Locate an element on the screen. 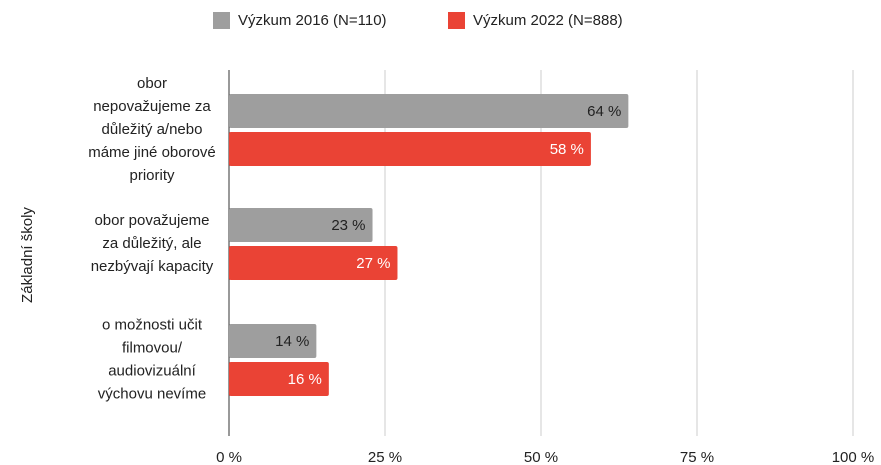  x-tick-label: 0 % is located at coordinates (229, 457).